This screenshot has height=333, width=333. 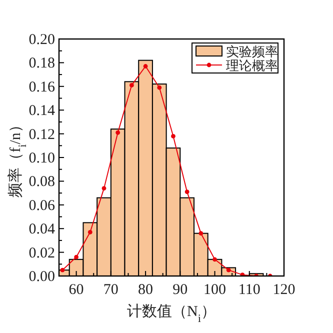 I want to click on x-tick-label: 80, so click(x=146, y=290).